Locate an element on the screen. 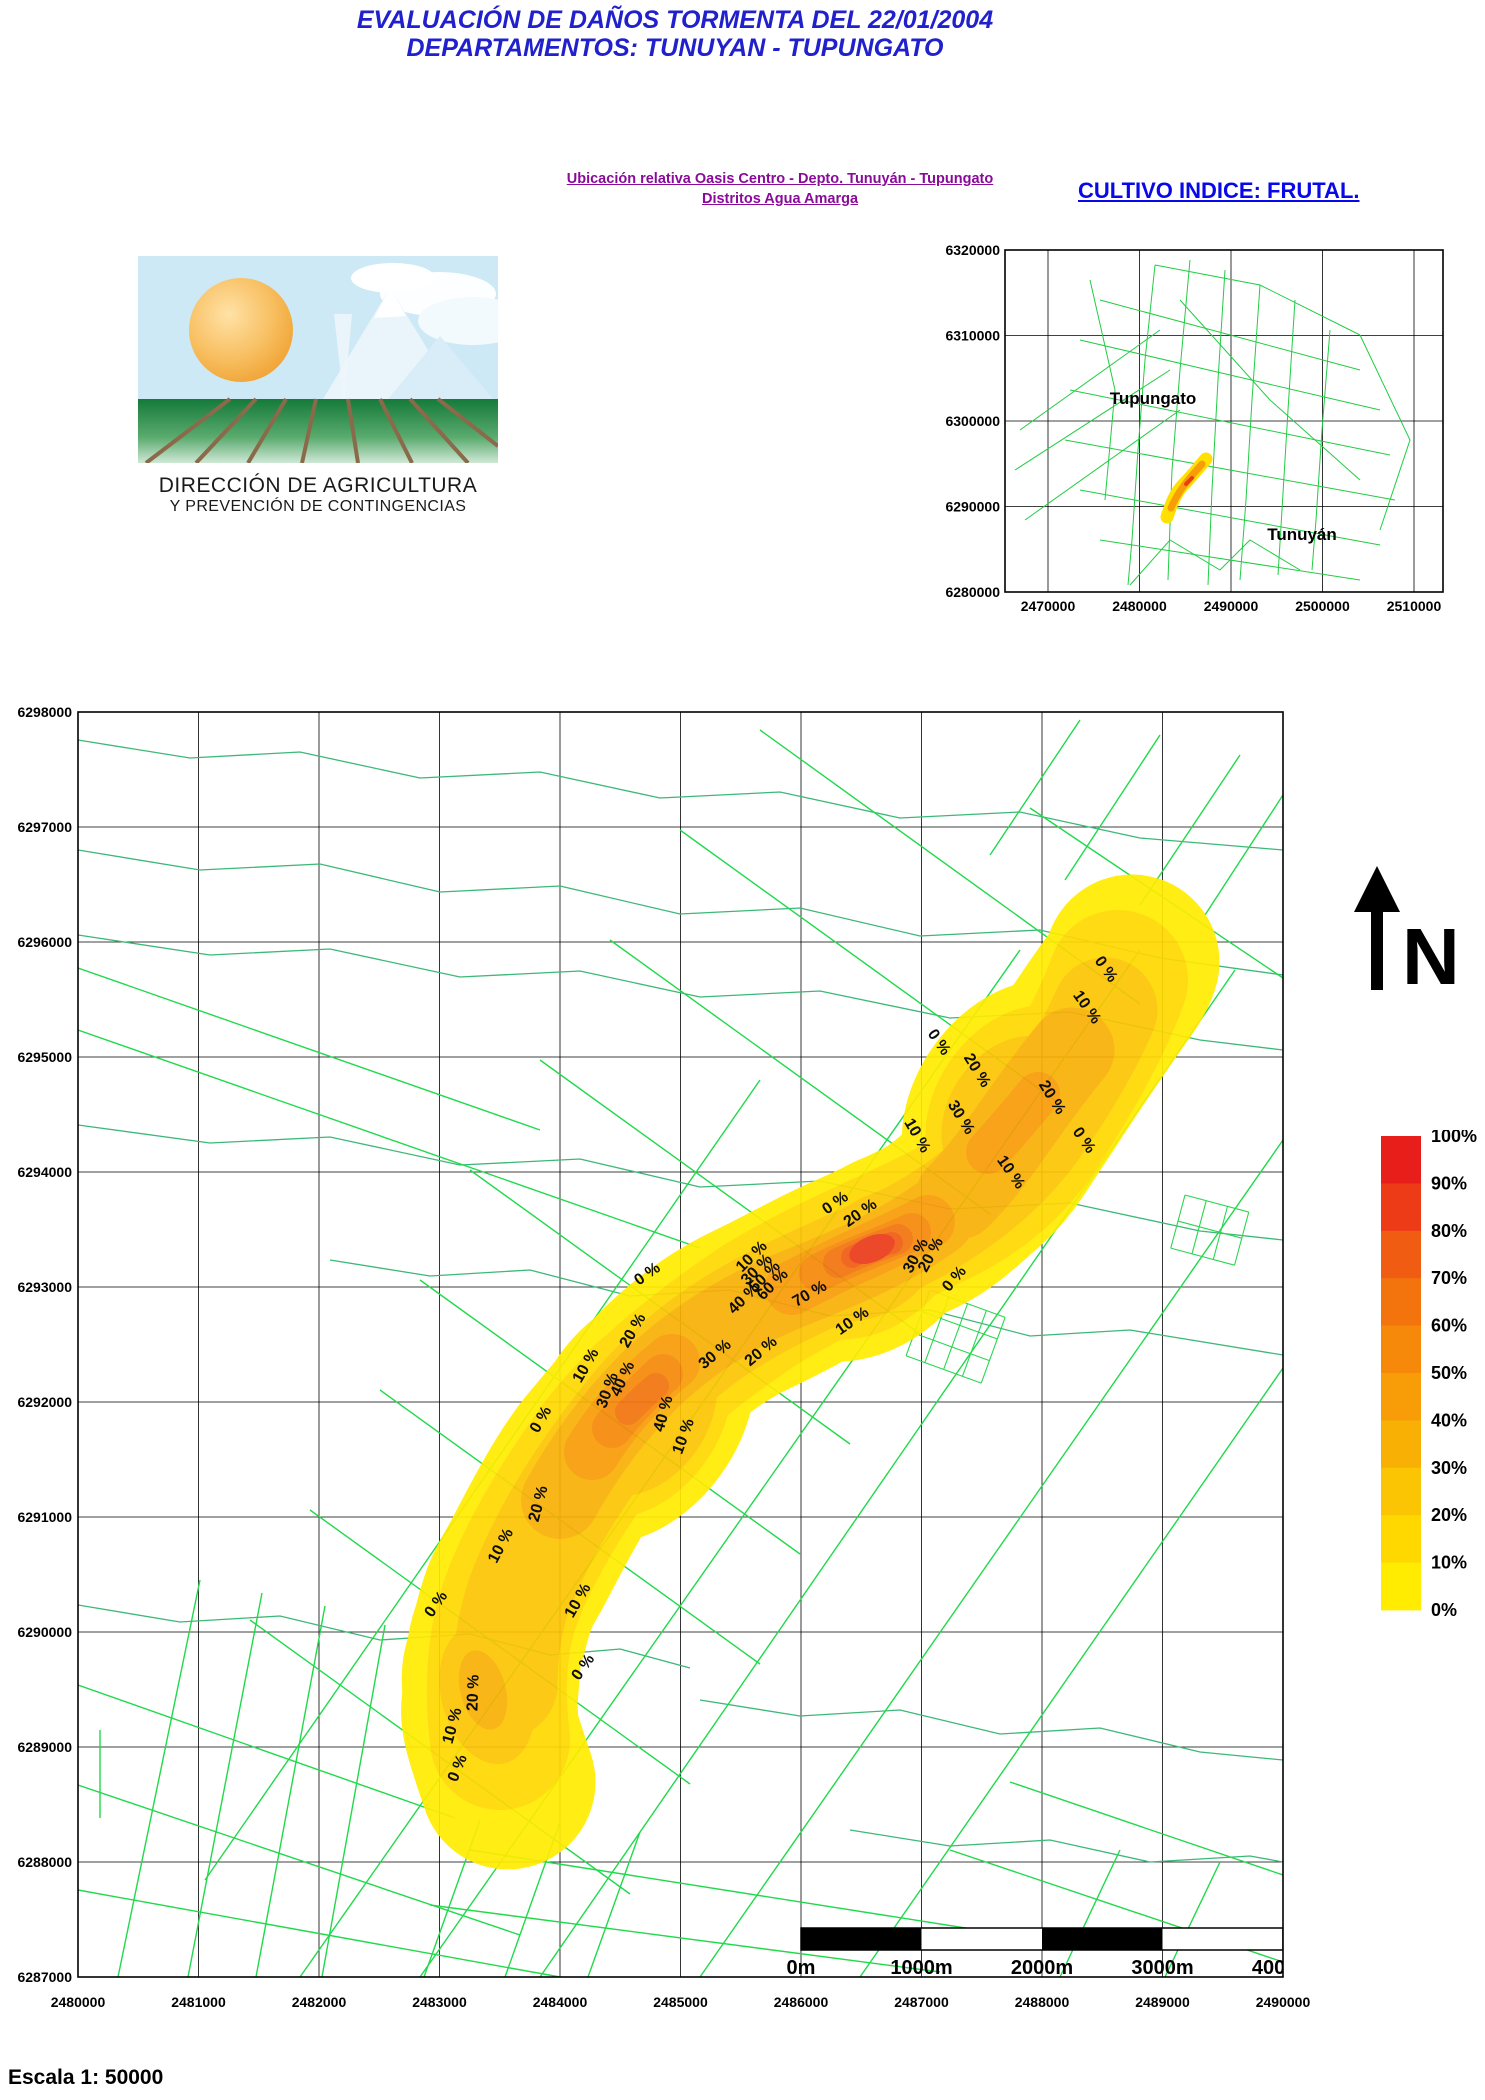  inset-x-tick-label: 2510000 is located at coordinates (1414, 606).